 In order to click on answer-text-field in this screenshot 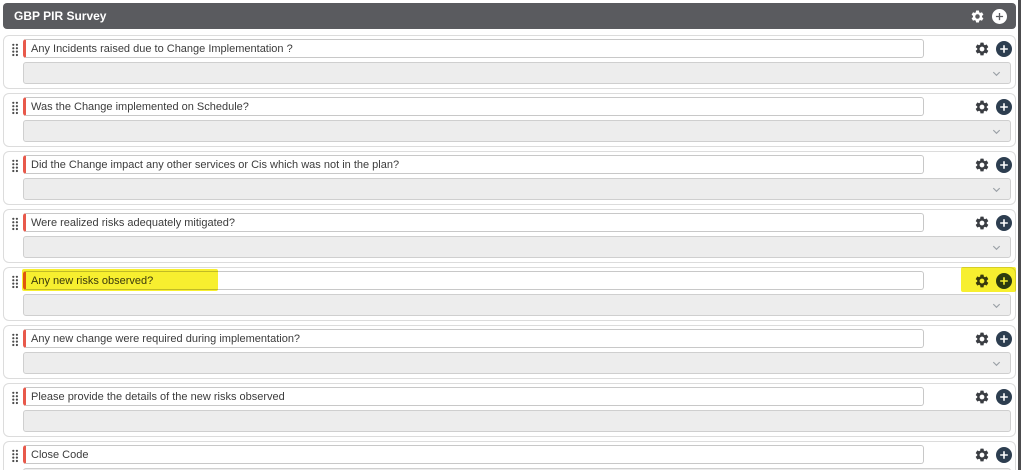, I will do `click(517, 421)`.